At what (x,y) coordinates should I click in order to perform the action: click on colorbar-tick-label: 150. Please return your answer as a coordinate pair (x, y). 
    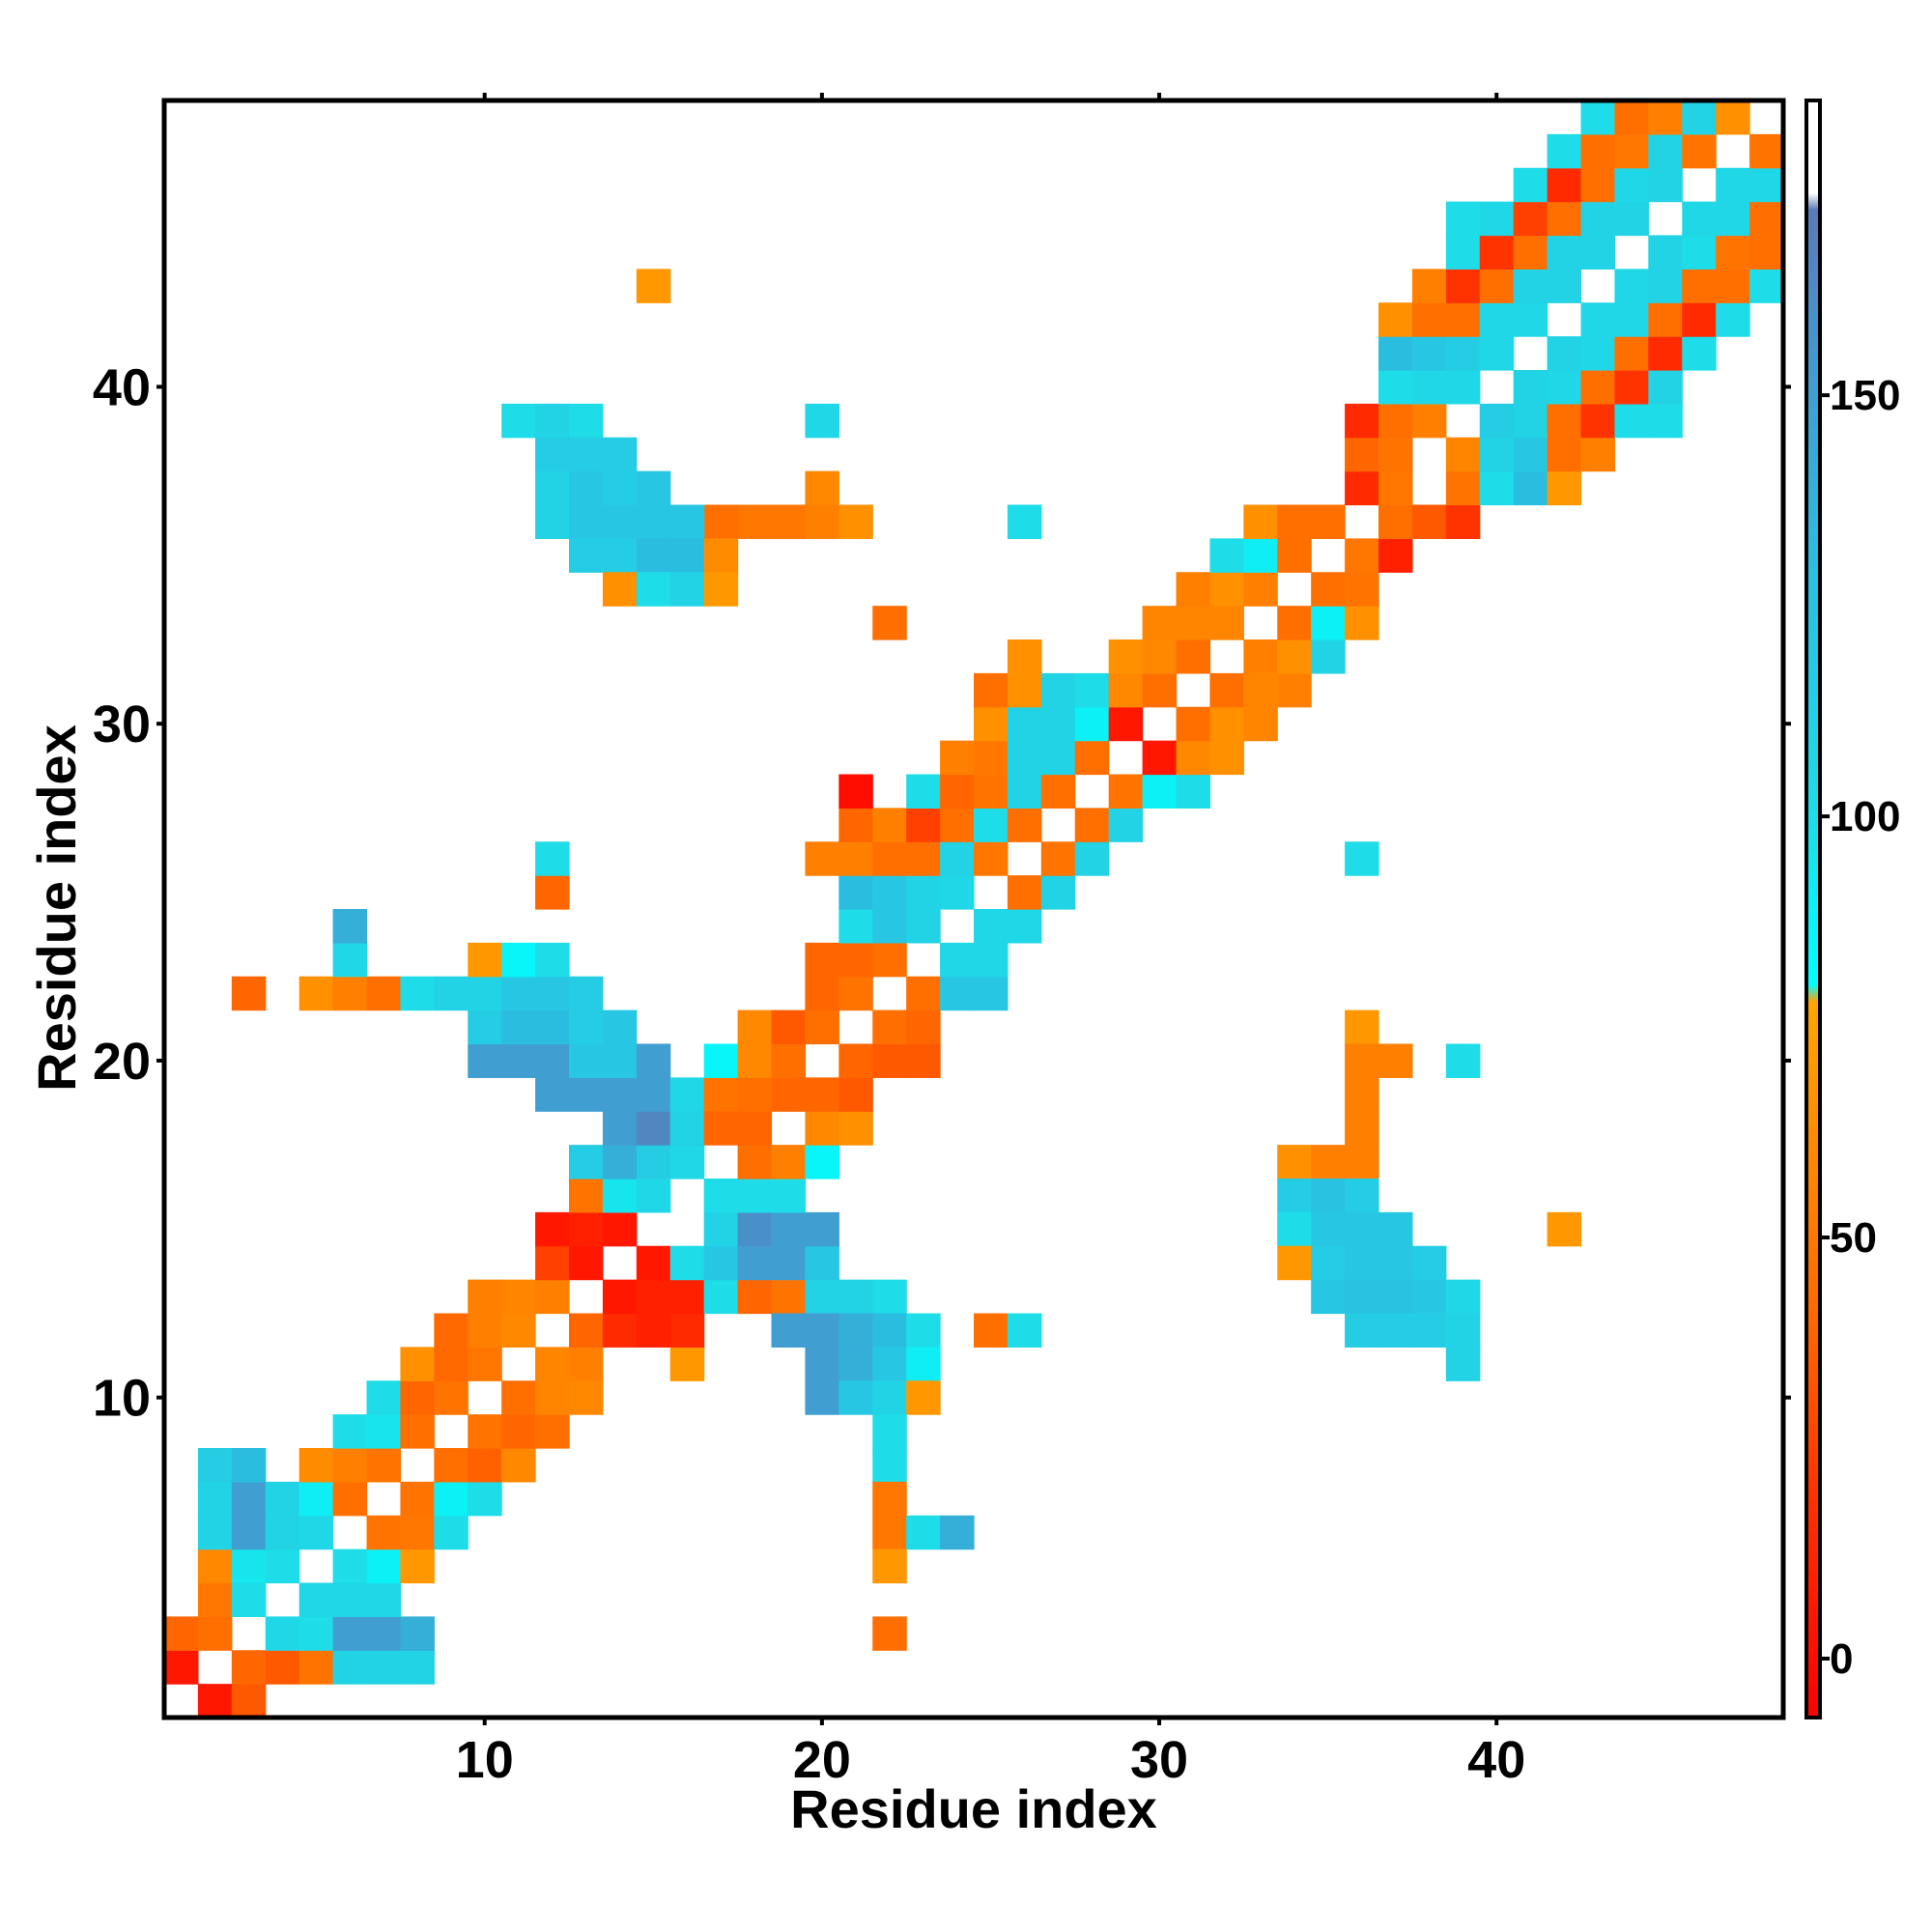
    Looking at the image, I should click on (1865, 395).